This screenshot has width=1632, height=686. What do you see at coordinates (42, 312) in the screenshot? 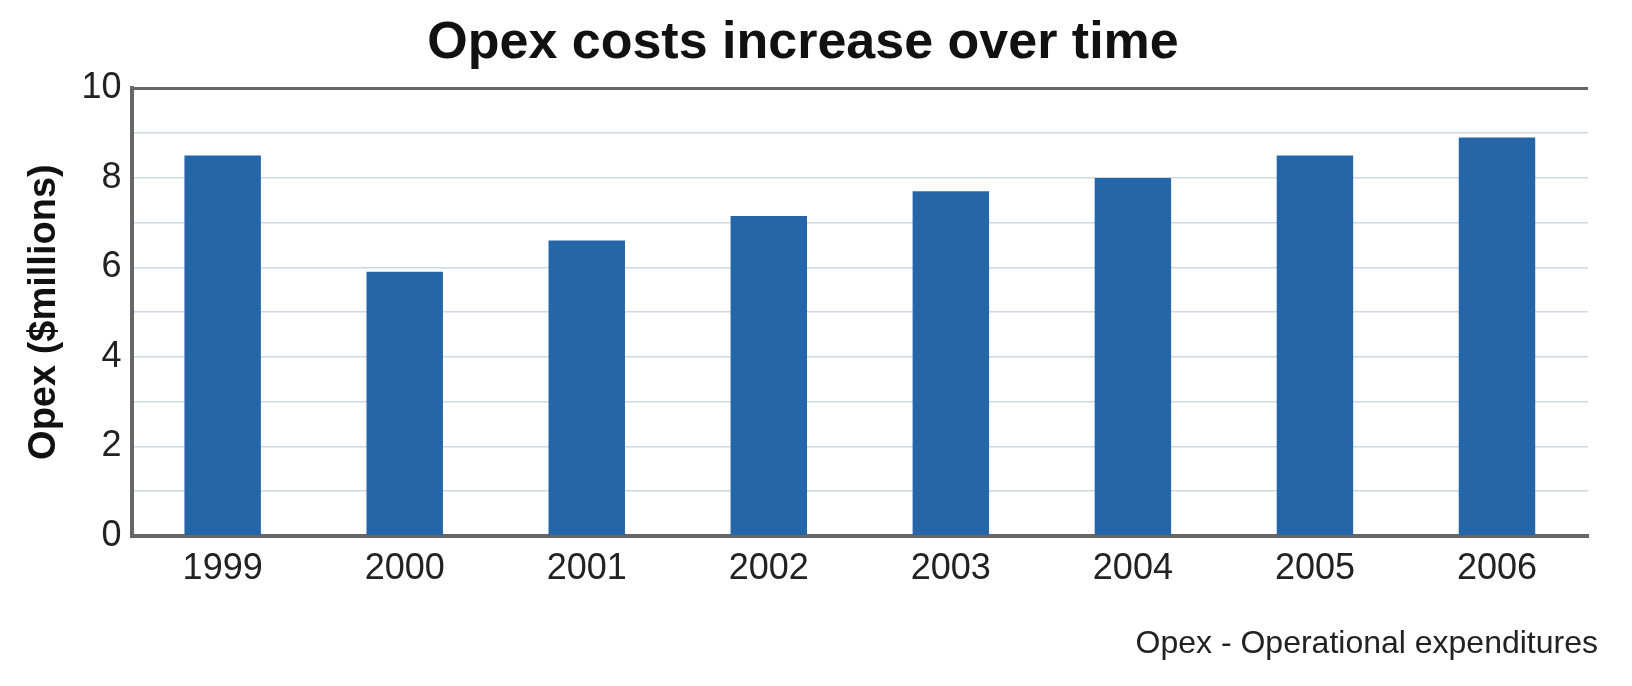
I see `y-axis-title: Opex ($millions)` at bounding box center [42, 312].